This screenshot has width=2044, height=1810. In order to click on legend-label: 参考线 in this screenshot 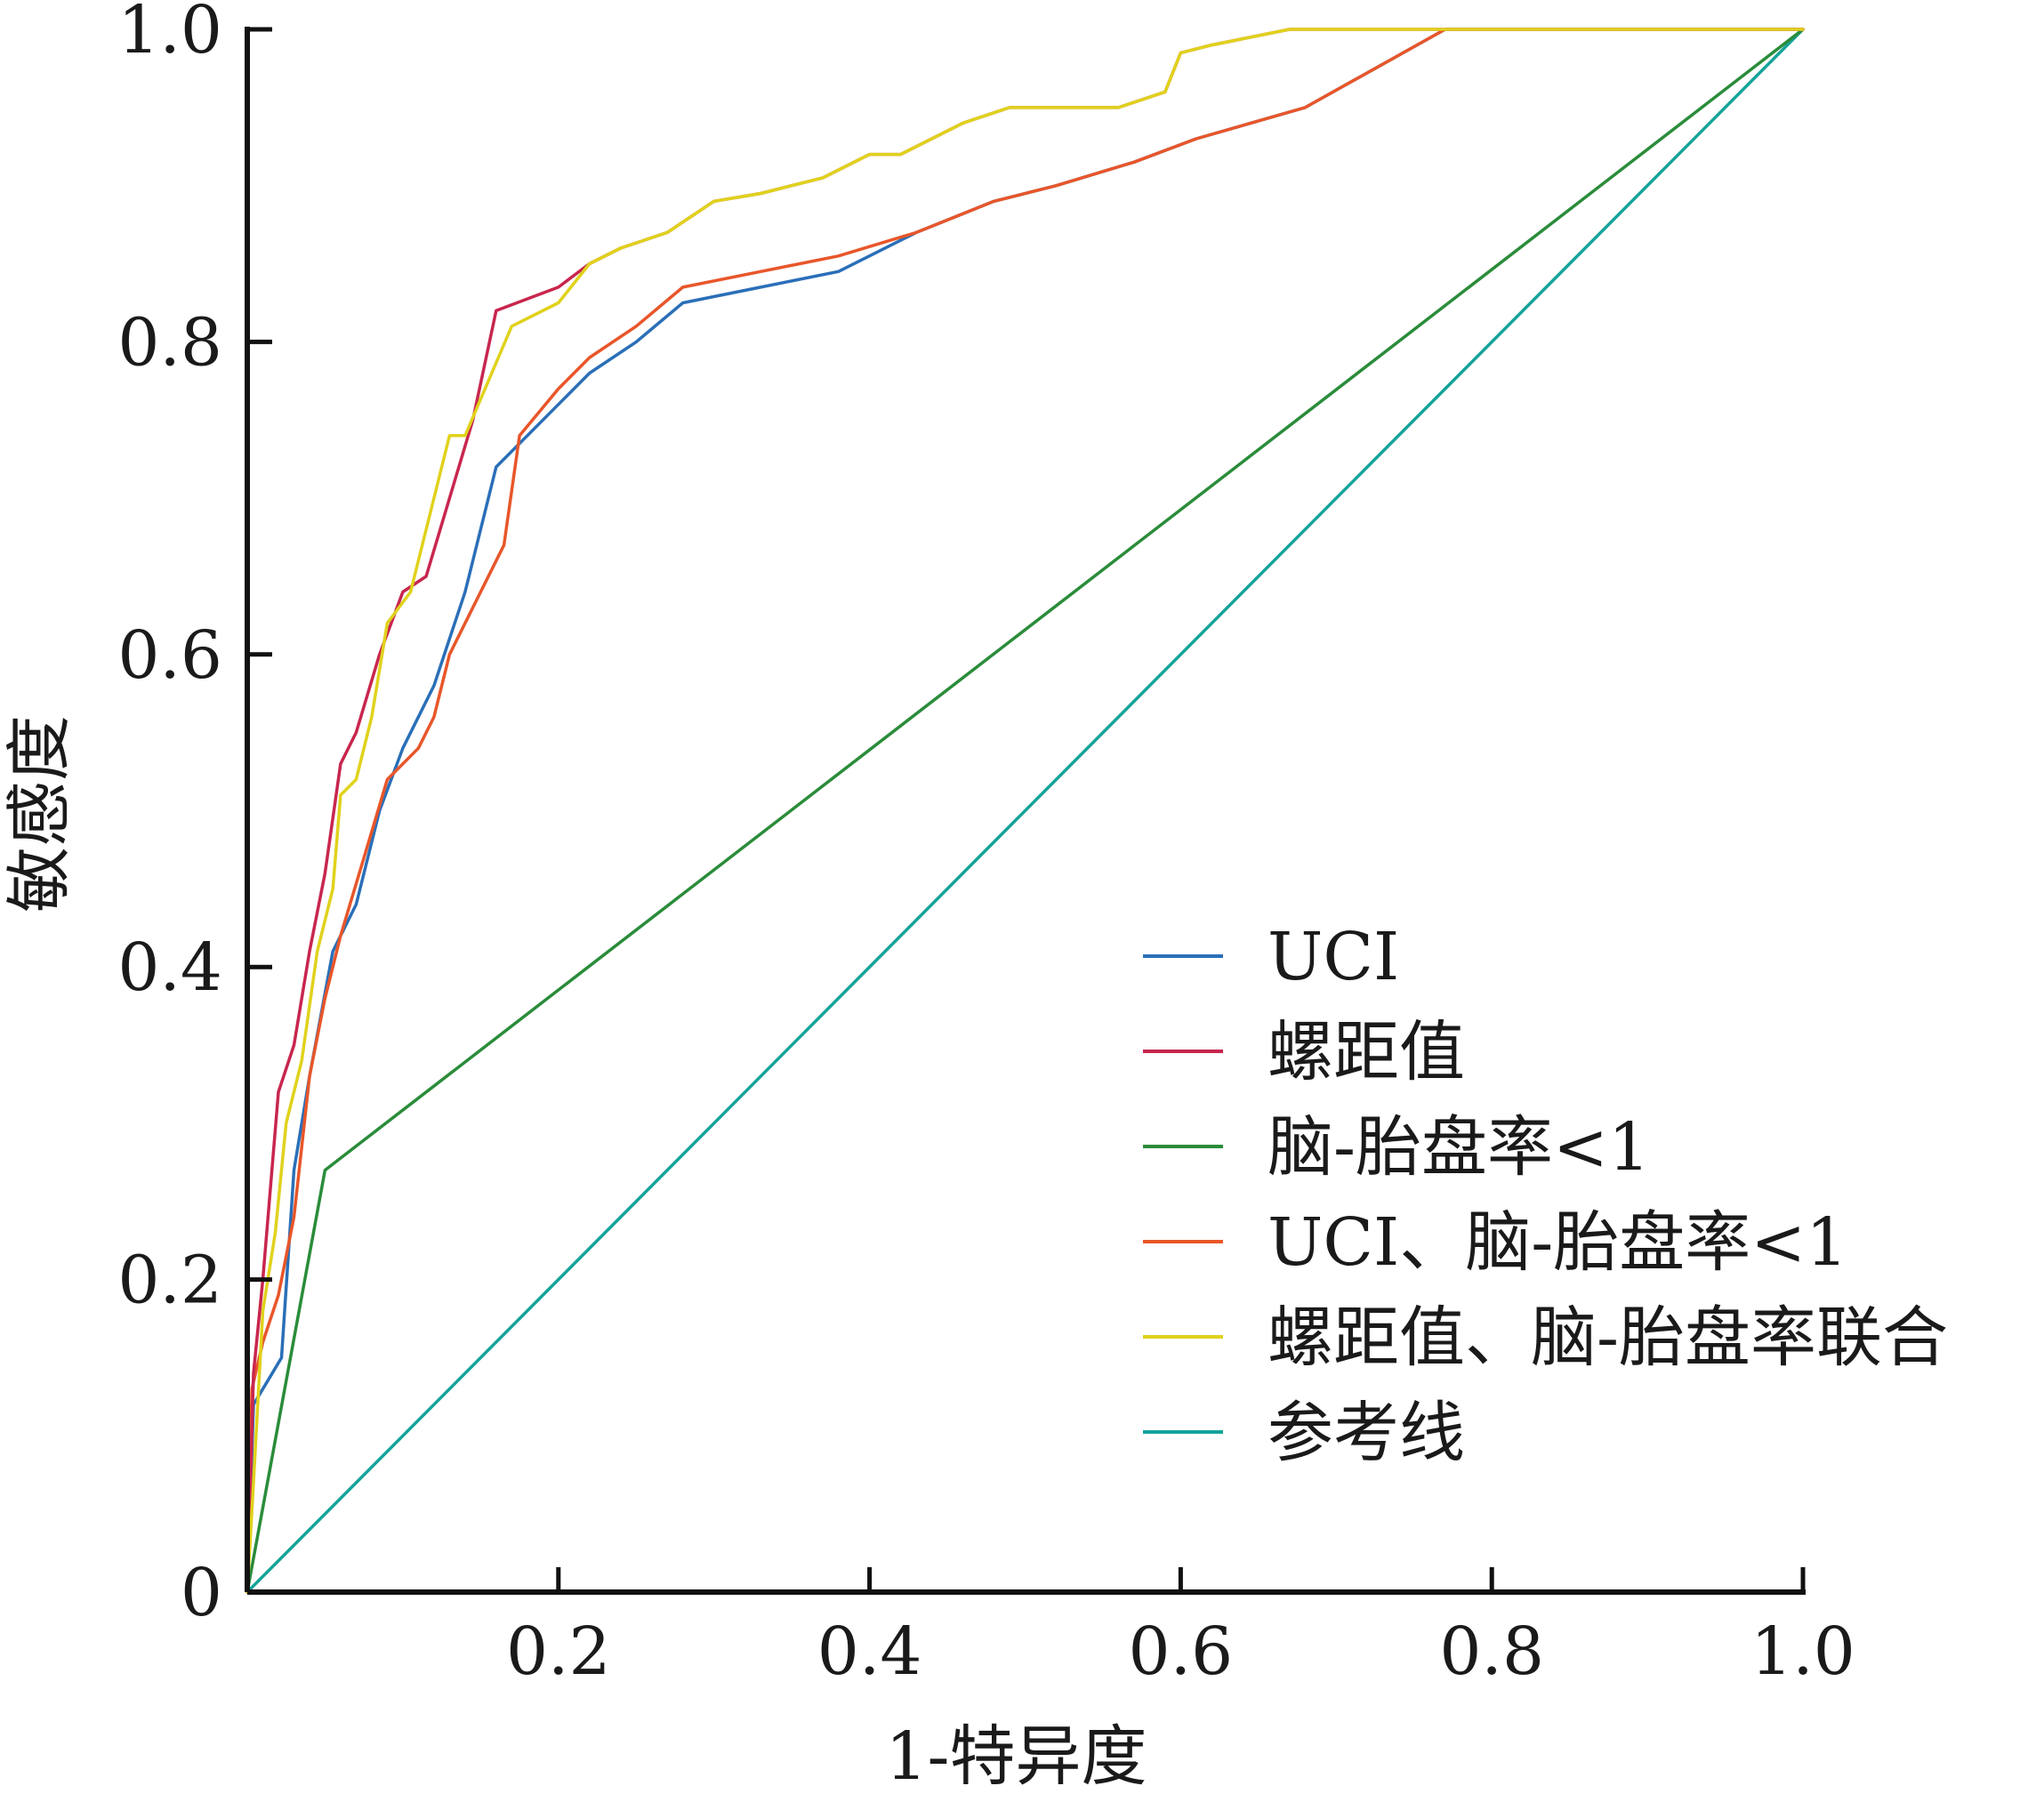, I will do `click(1366, 1433)`.